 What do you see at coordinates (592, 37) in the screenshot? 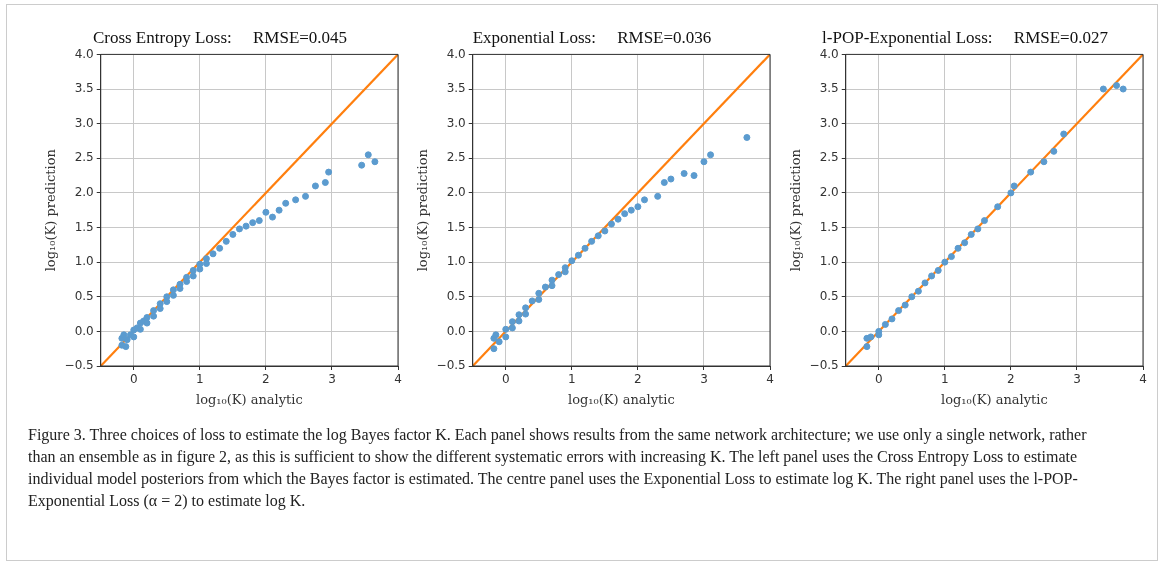
I see `chart-title: Exponential Loss: RMSE=0.036` at bounding box center [592, 37].